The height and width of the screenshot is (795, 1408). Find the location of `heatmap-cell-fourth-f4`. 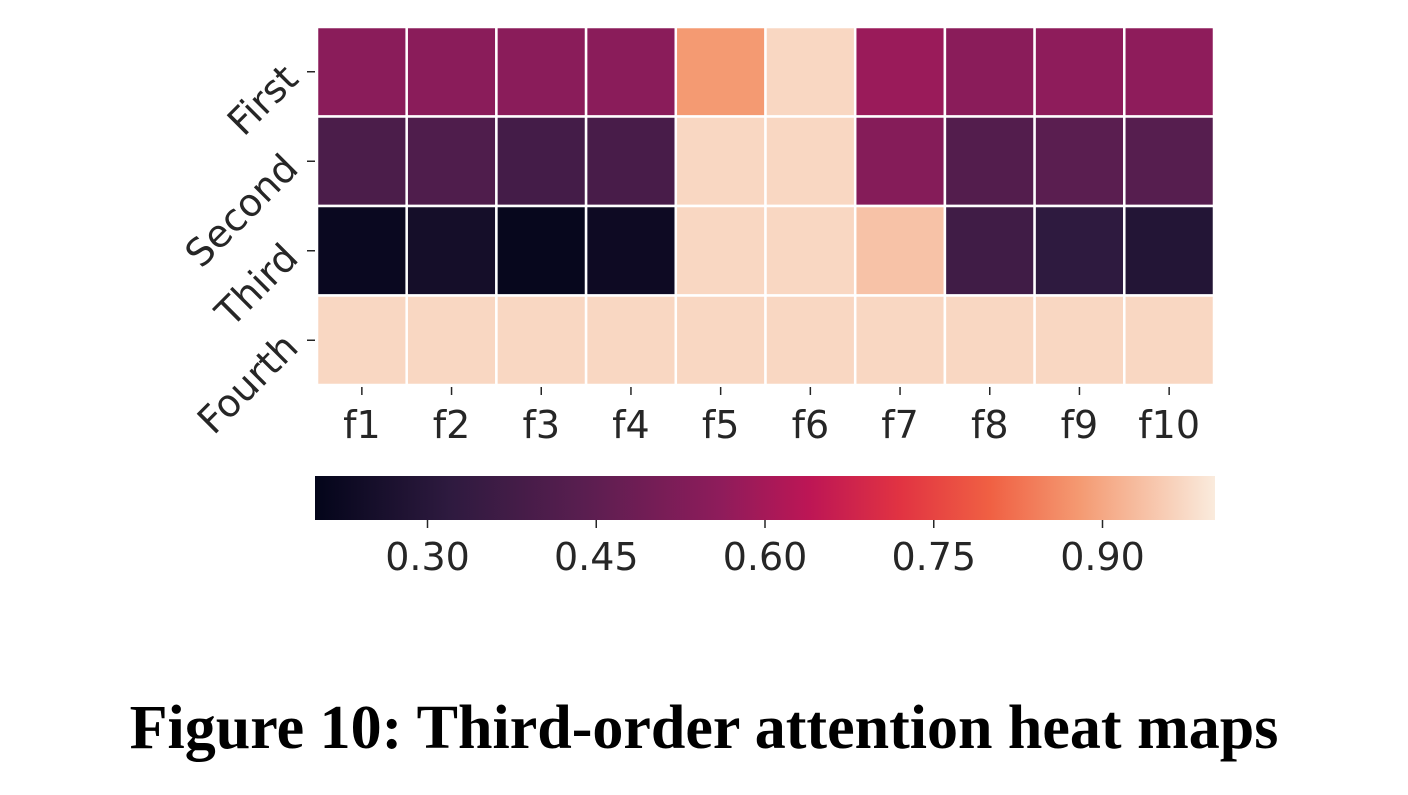

heatmap-cell-fourth-f4 is located at coordinates (631, 340).